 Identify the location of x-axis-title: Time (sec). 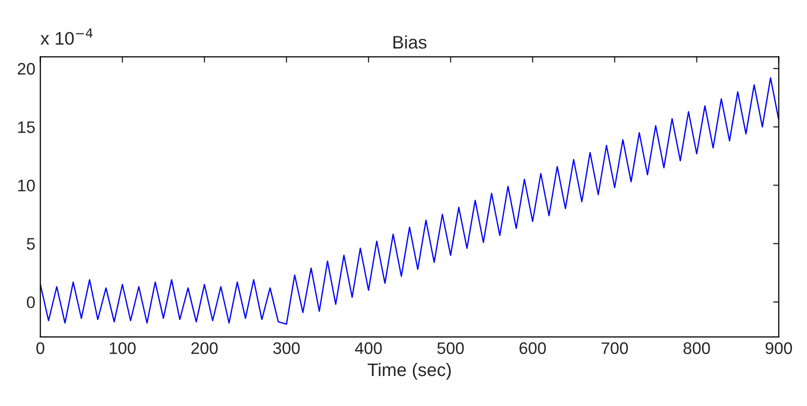
(409, 371).